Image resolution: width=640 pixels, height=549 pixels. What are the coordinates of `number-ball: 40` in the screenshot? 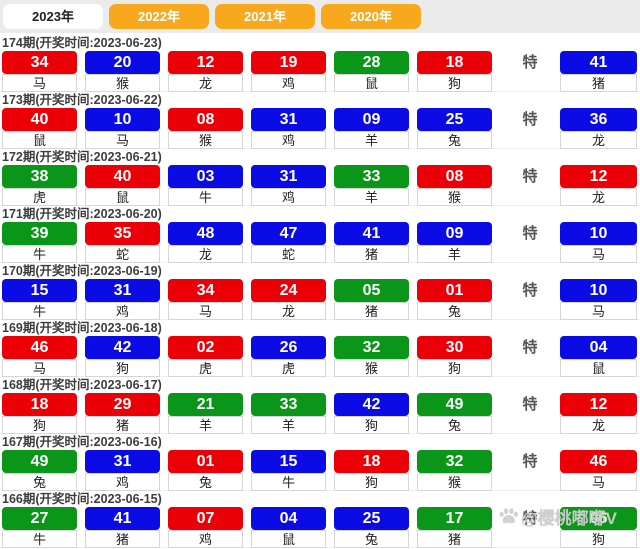 It's located at (39, 119).